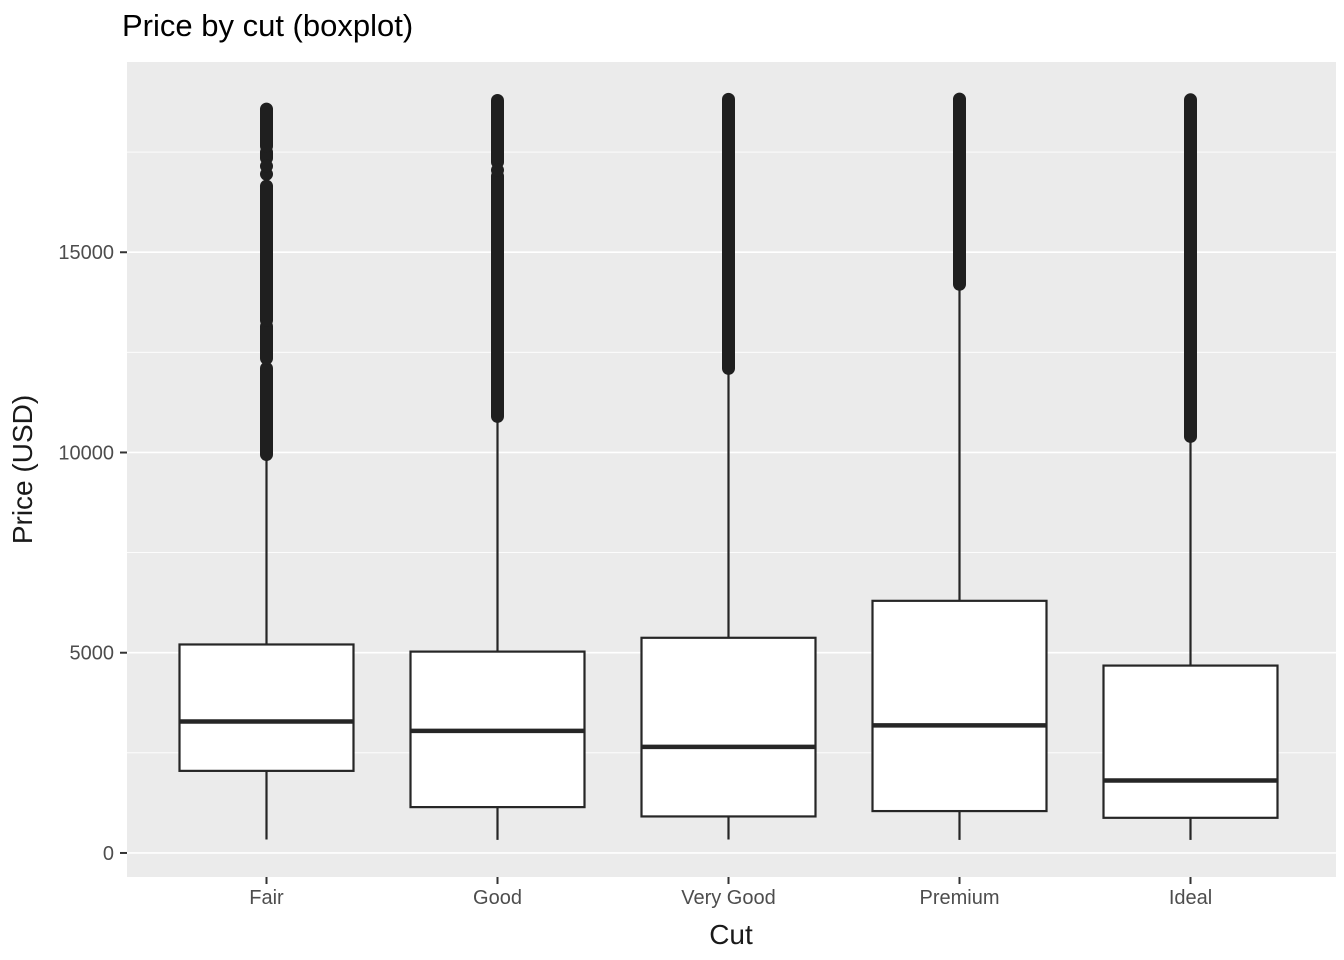 The image size is (1344, 960). Describe the element at coordinates (728, 898) in the screenshot. I see `x-tick-label: Very Good` at that location.